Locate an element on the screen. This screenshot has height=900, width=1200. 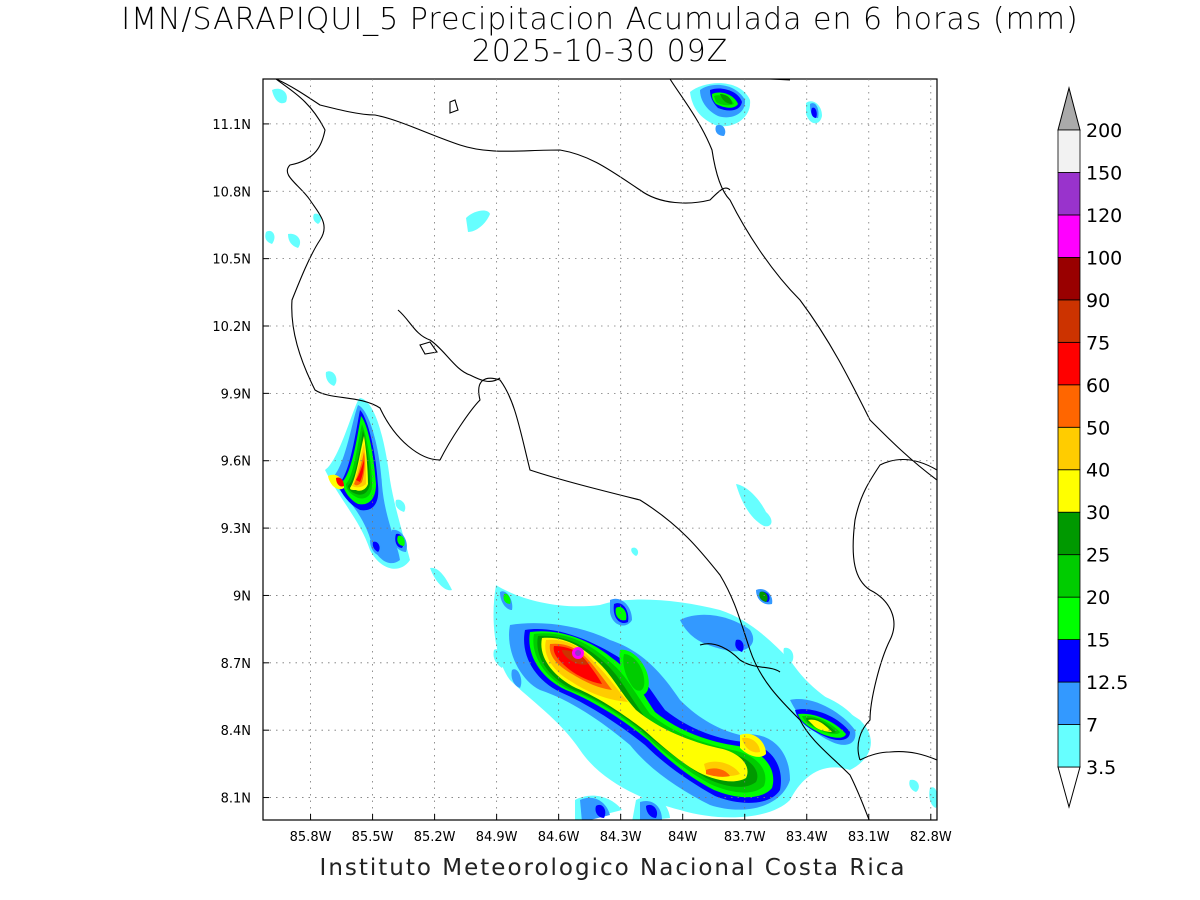
x-tick-label: 85.8W is located at coordinates (311, 837).